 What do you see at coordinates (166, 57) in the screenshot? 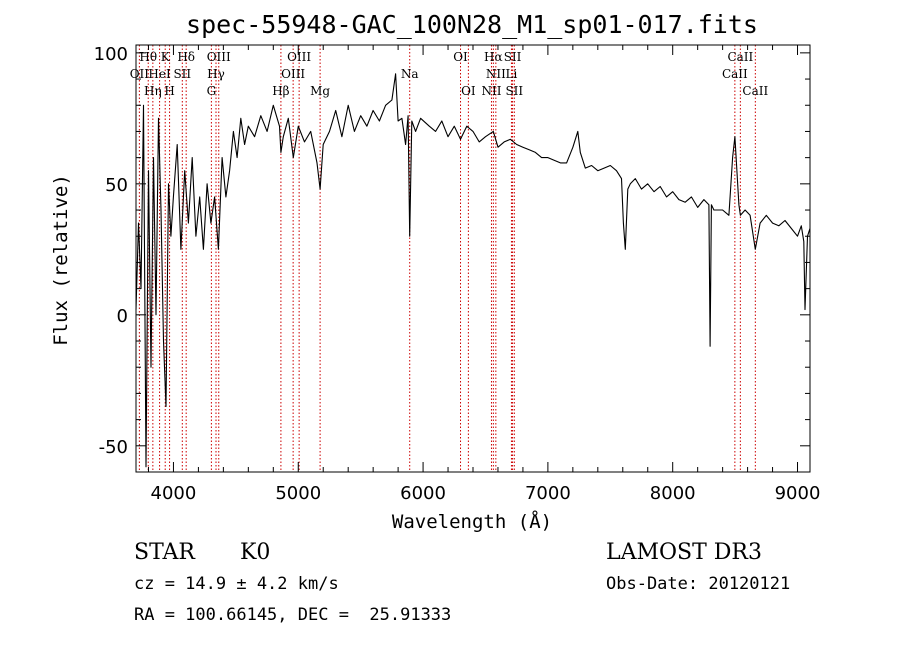
I see `line-label: K` at bounding box center [166, 57].